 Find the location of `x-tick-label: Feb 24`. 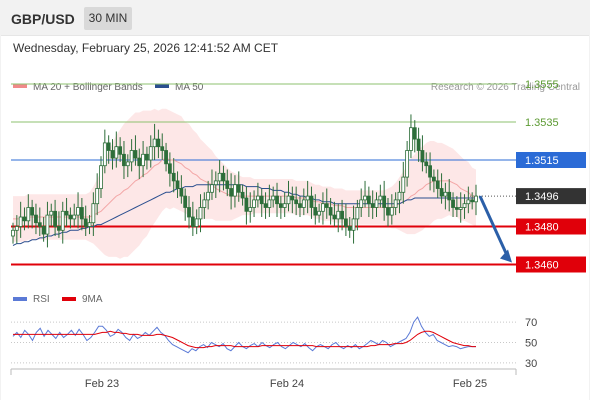

x-tick-label: Feb 24 is located at coordinates (287, 384).